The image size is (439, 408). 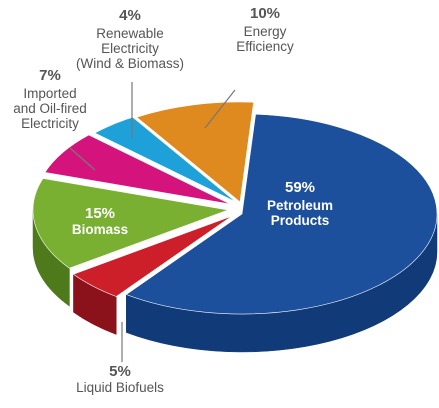 I want to click on pie-slice-liquid-biofuels, so click(x=152, y=256).